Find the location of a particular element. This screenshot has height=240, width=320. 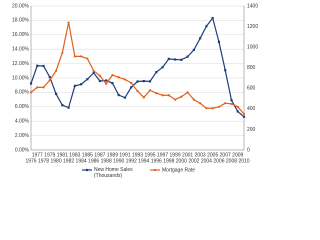

x-tick-label: 1995 is located at coordinates (149, 155).